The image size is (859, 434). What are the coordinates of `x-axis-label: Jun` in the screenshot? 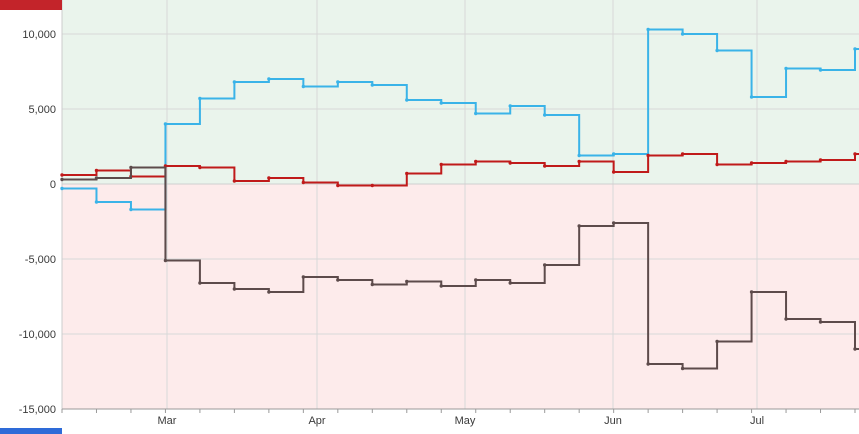 It's located at (613, 421).